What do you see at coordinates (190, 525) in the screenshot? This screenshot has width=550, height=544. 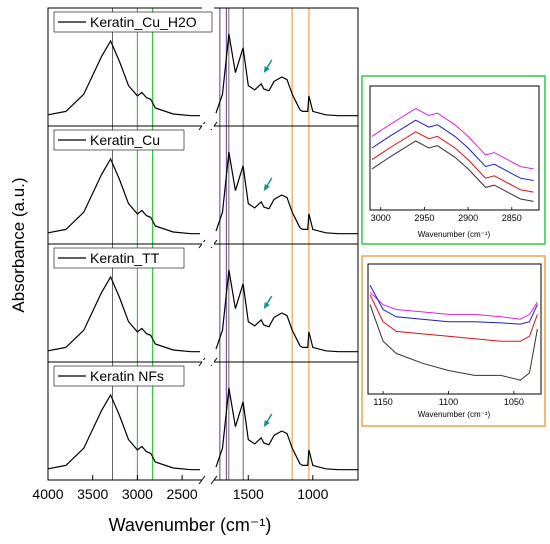 I see `x-axis-label: Wavenumber (cm⁻¹)` at bounding box center [190, 525].